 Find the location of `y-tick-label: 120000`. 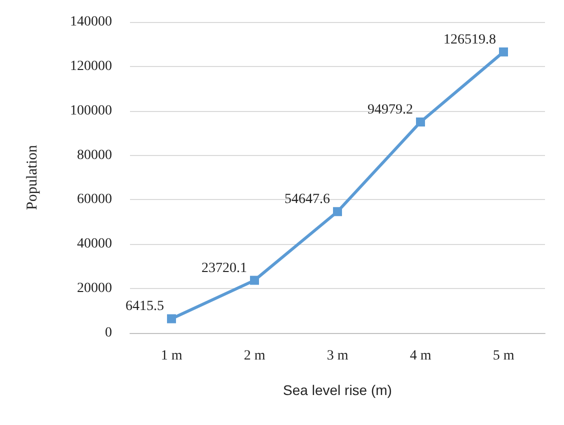

y-tick-label: 120000 is located at coordinates (91, 66).